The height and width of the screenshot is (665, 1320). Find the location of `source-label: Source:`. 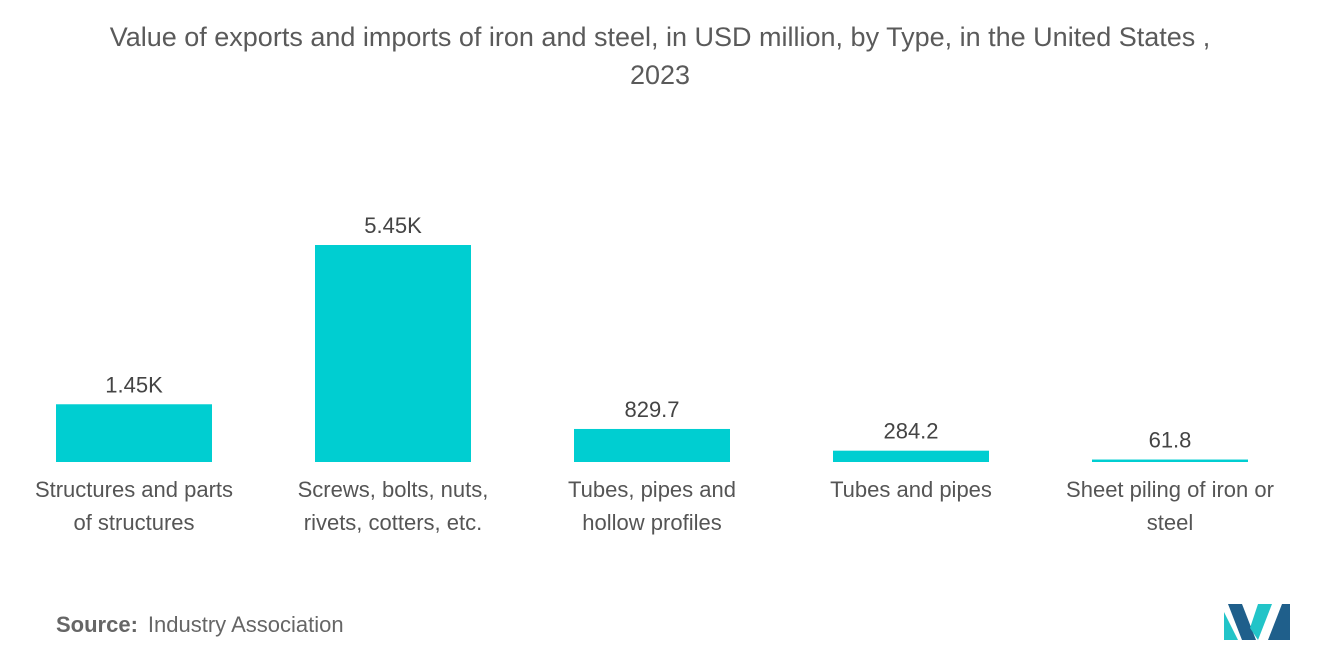

source-label: Source: is located at coordinates (97, 624).